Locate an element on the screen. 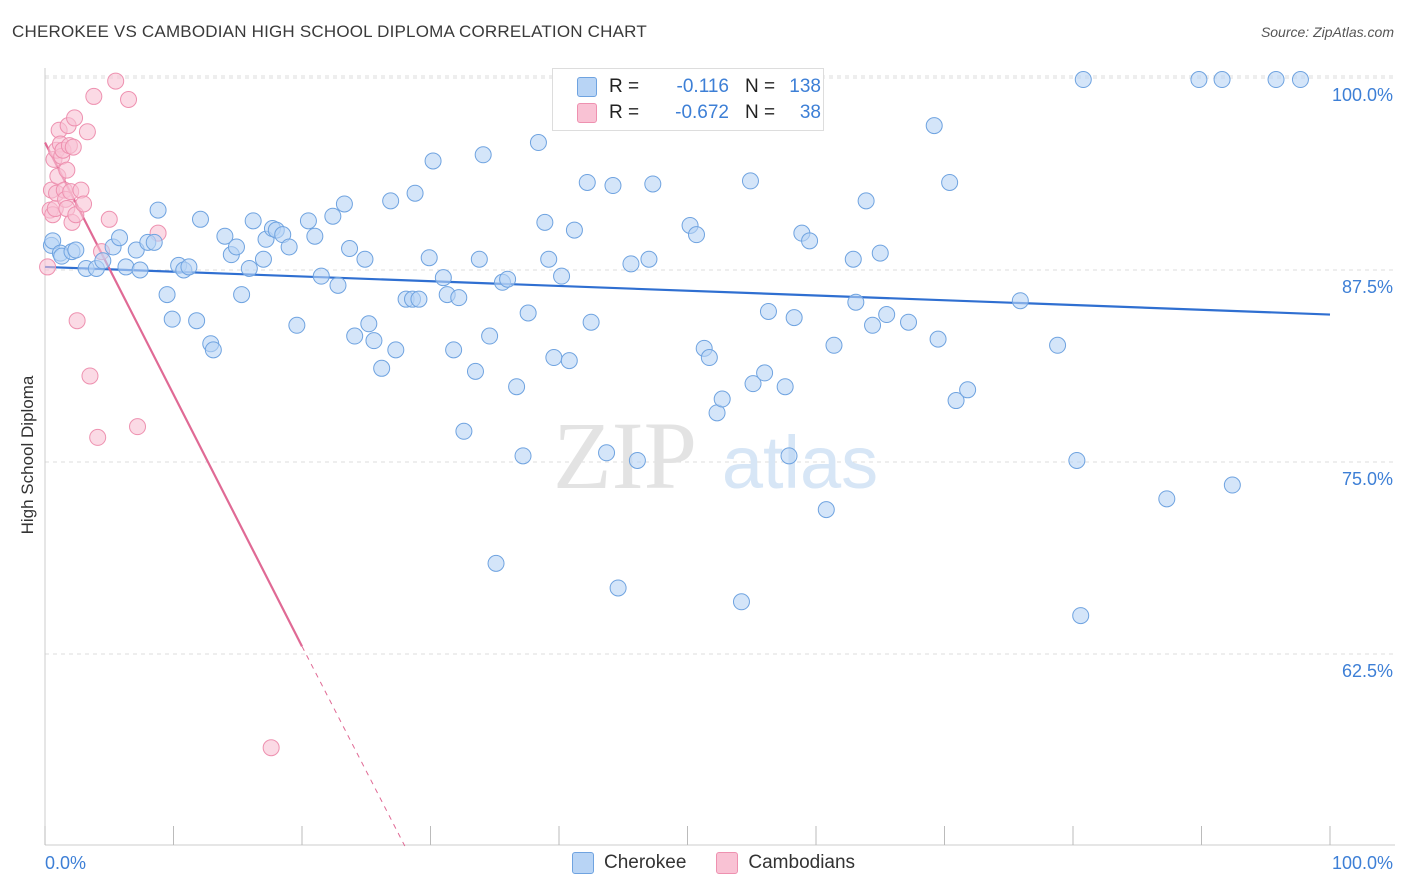  r-value: -0.672 is located at coordinates (702, 112).